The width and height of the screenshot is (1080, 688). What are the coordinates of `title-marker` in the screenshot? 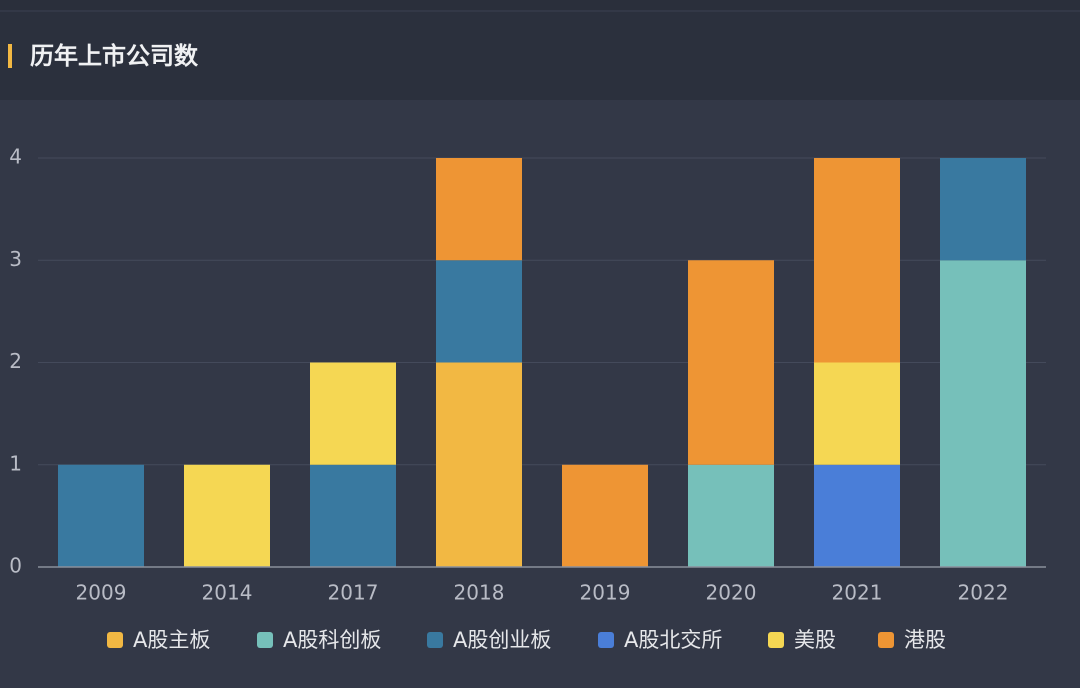 It's located at (10, 56).